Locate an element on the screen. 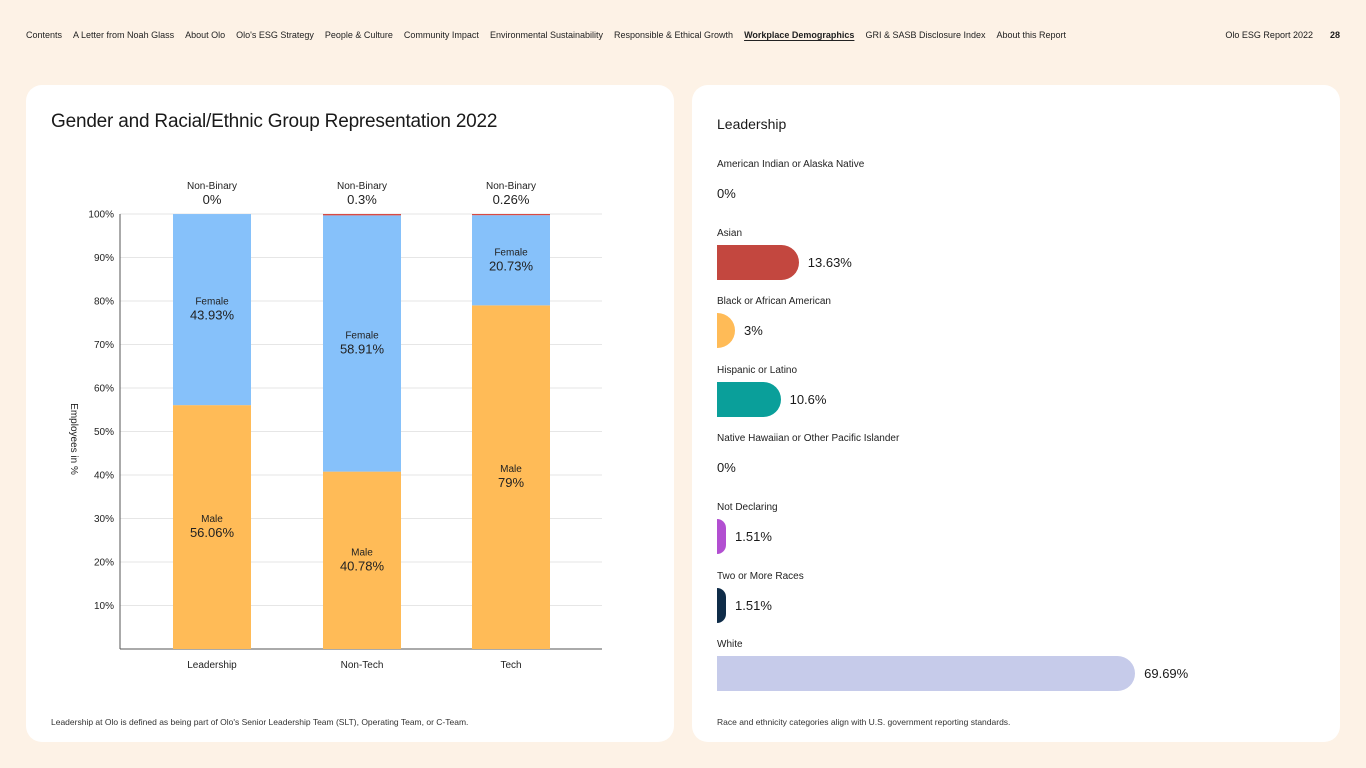 Image resolution: width=1366 pixels, height=768 pixels. bar-data-label: 58.91% is located at coordinates (362, 348).